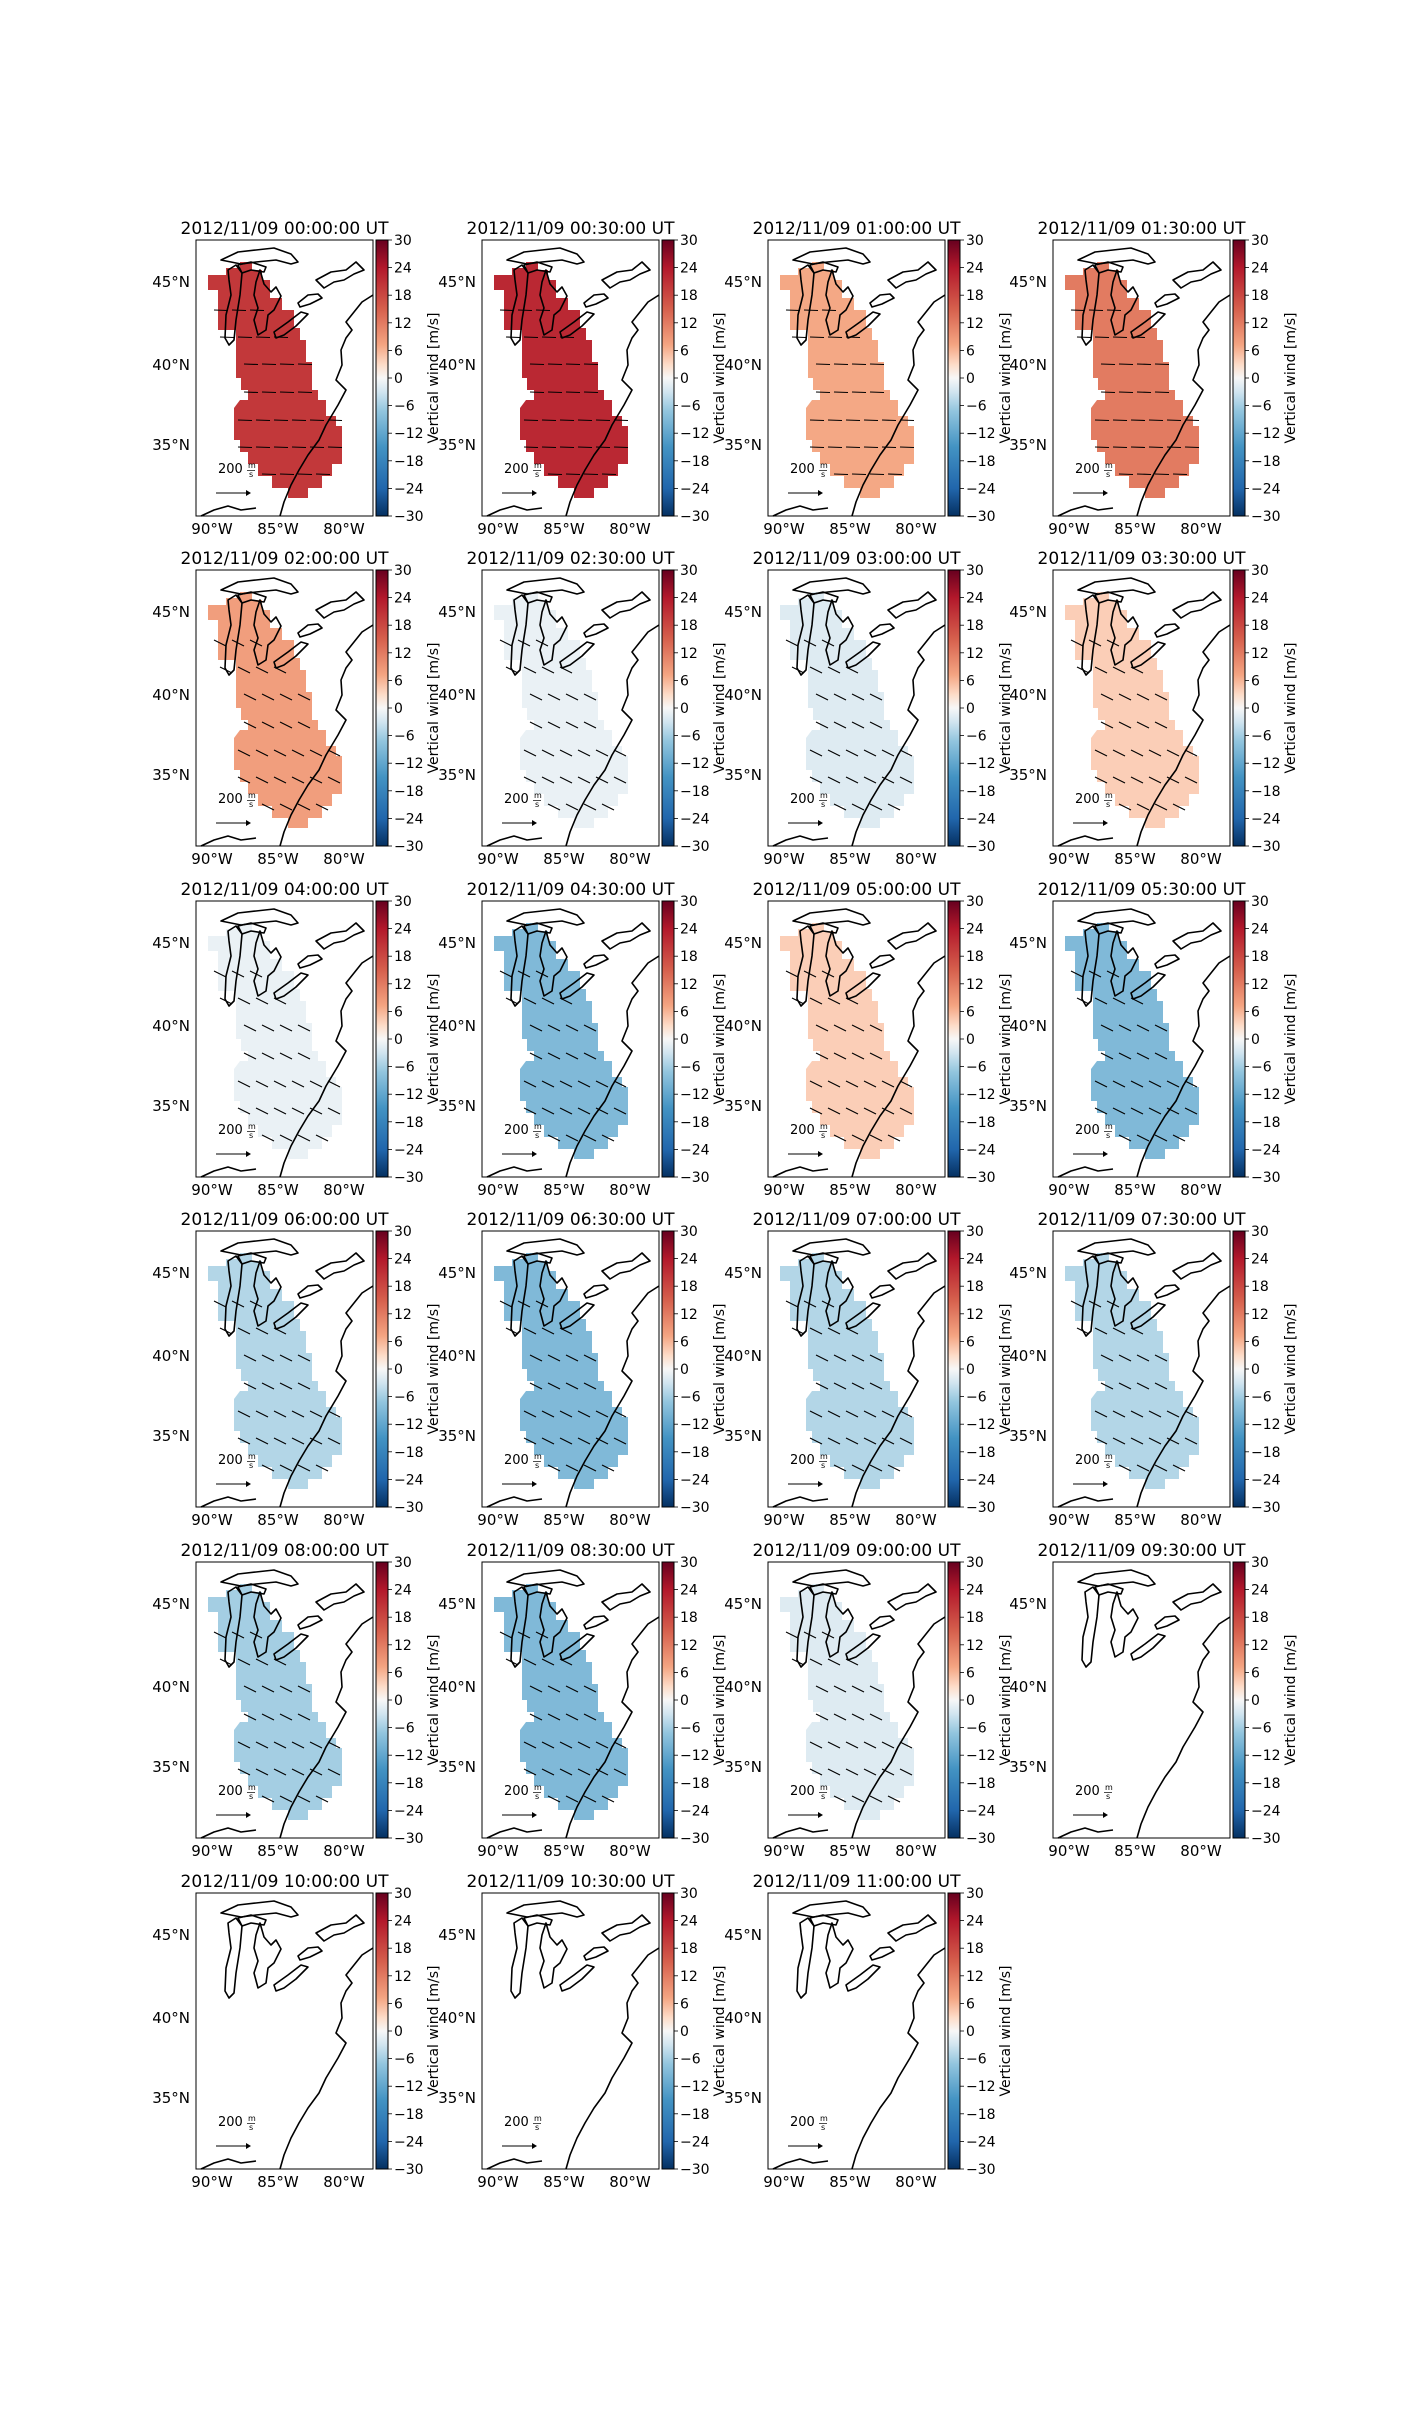 The image size is (1410, 2410). Describe the element at coordinates (743, 775) in the screenshot. I see `latitude-label: 35°N` at that location.